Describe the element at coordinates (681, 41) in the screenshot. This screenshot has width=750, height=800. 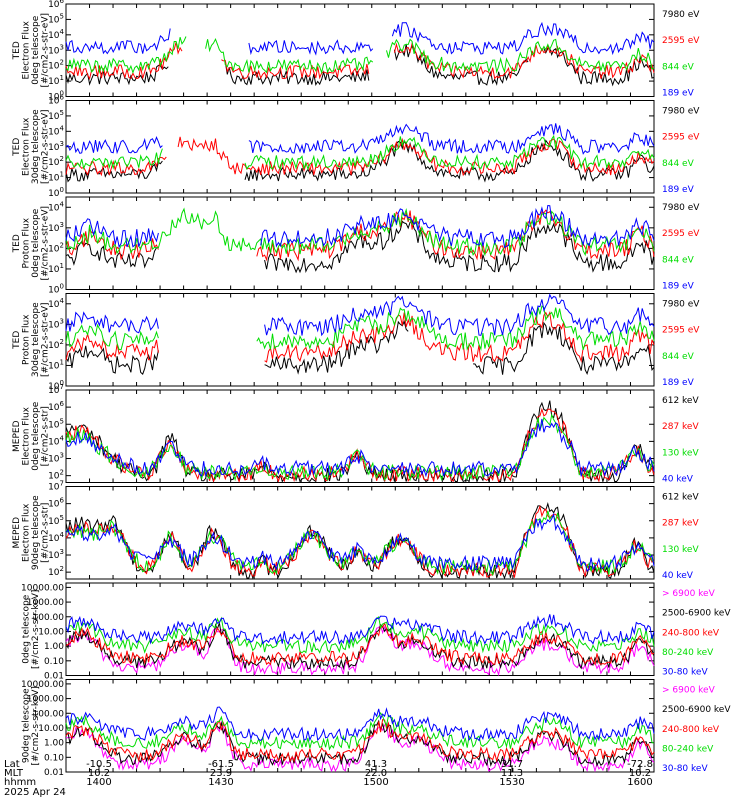
I see `panel-1-series-1-legend: 2595 eV` at that location.